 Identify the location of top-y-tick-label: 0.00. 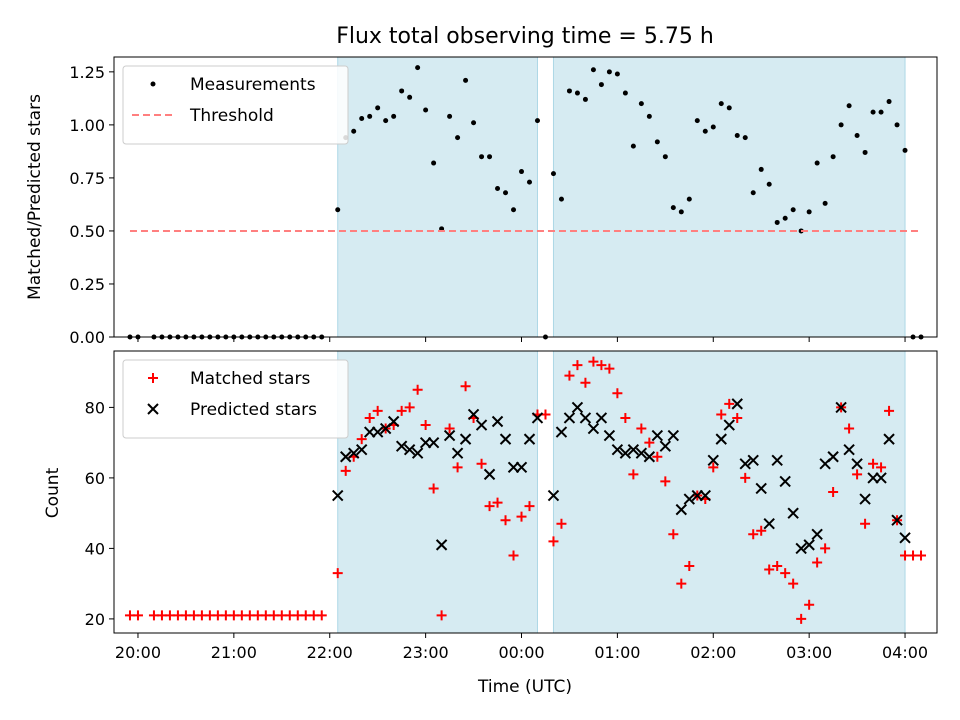
(87, 337).